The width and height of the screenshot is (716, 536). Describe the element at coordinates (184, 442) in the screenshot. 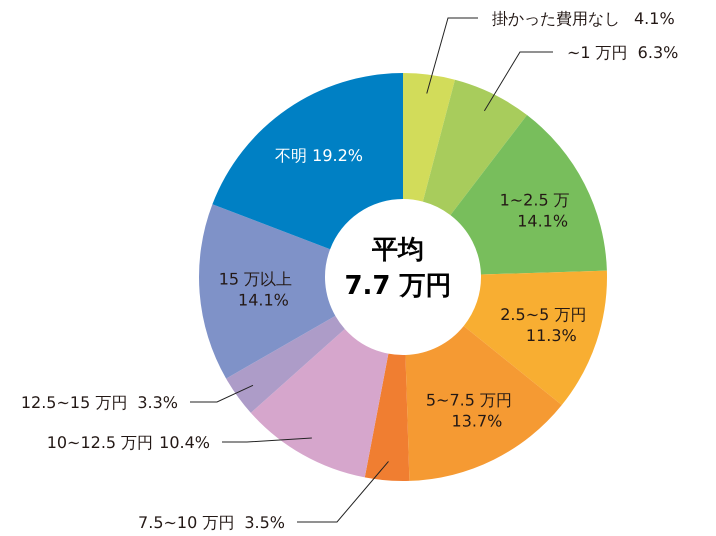

I see `data-label: 10.4%` at that location.